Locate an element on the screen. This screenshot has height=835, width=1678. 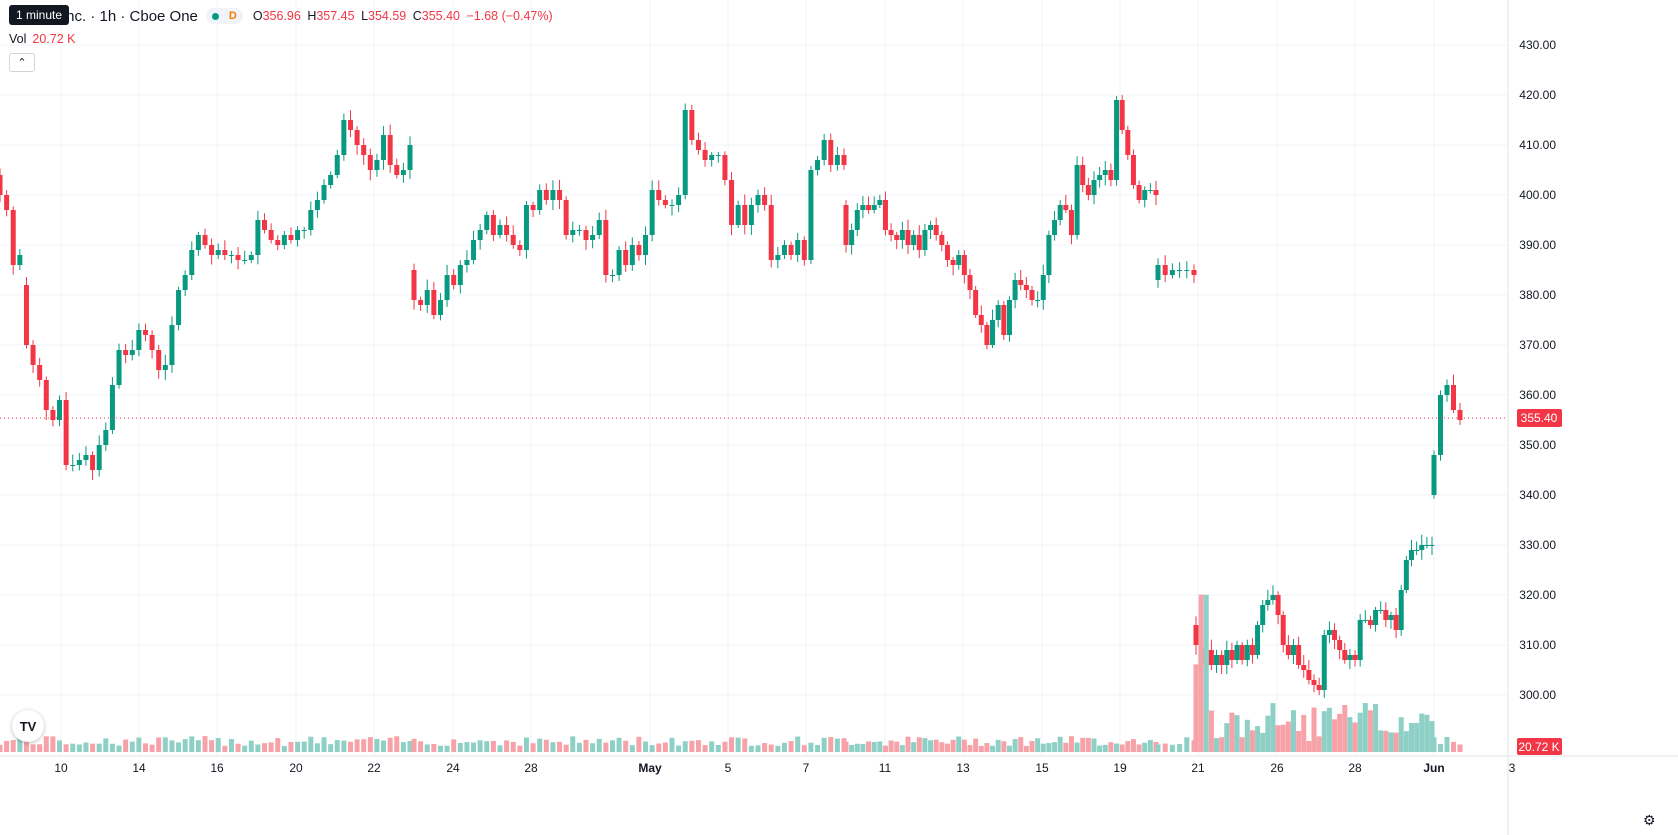
x-tick-label: 7 is located at coordinates (806, 768).